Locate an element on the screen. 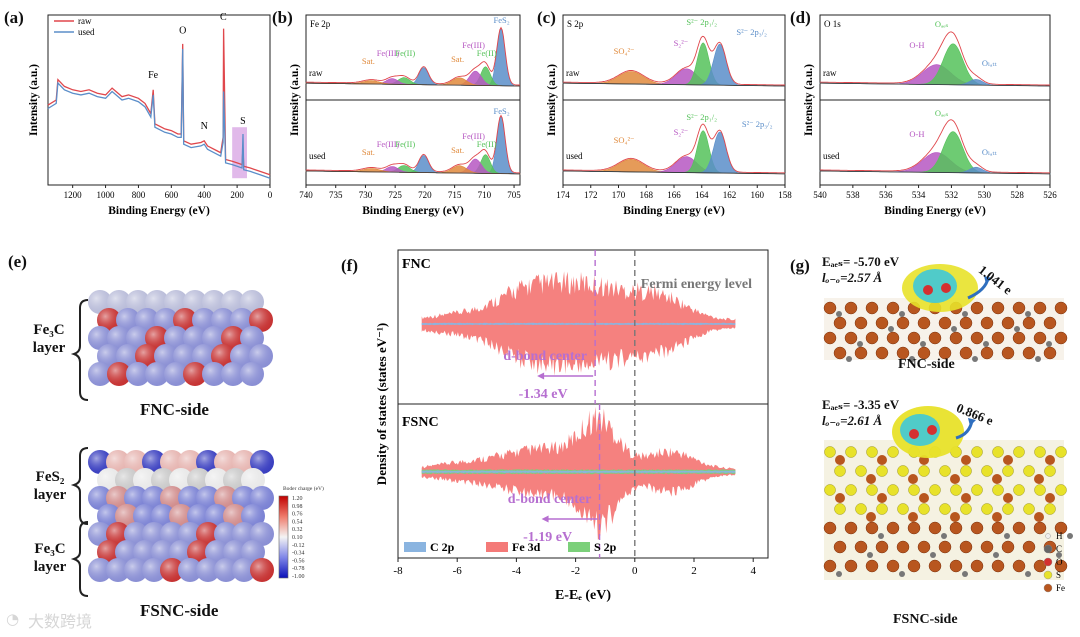 The width and height of the screenshot is (1080, 637). layer-word-mid: layer is located at coordinates (50, 495).